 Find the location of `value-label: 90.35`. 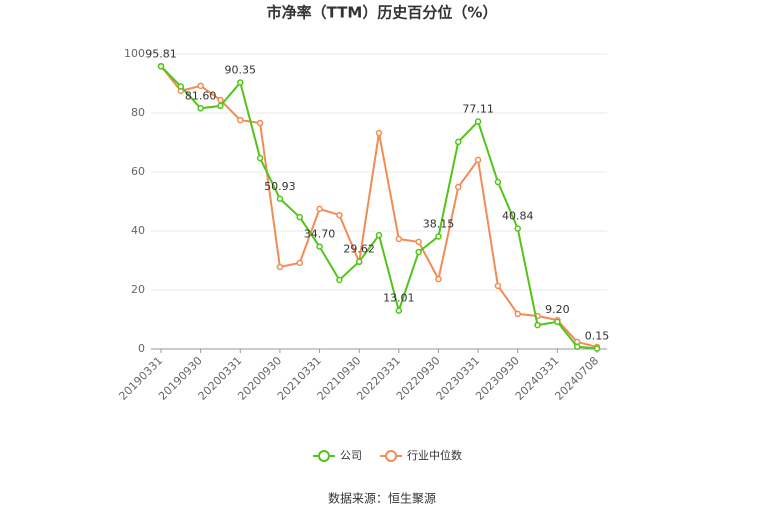

value-label: 90.35 is located at coordinates (241, 69).